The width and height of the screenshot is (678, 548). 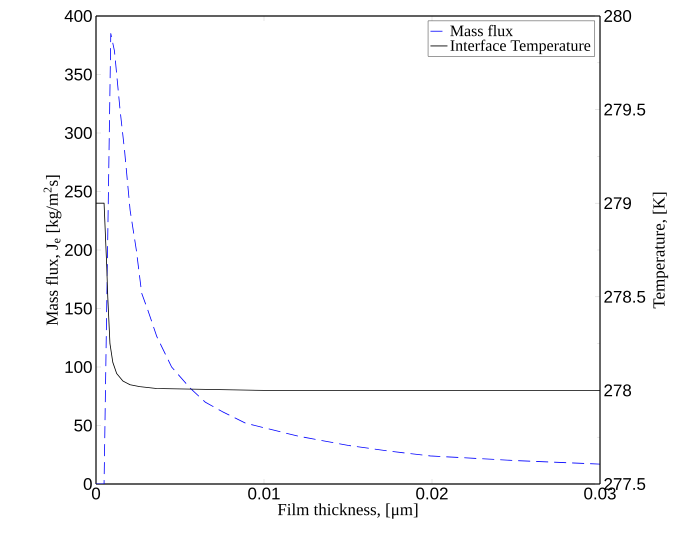 What do you see at coordinates (348, 511) in the screenshot?
I see `x-axis-title: Film thickness, [μm]` at bounding box center [348, 511].